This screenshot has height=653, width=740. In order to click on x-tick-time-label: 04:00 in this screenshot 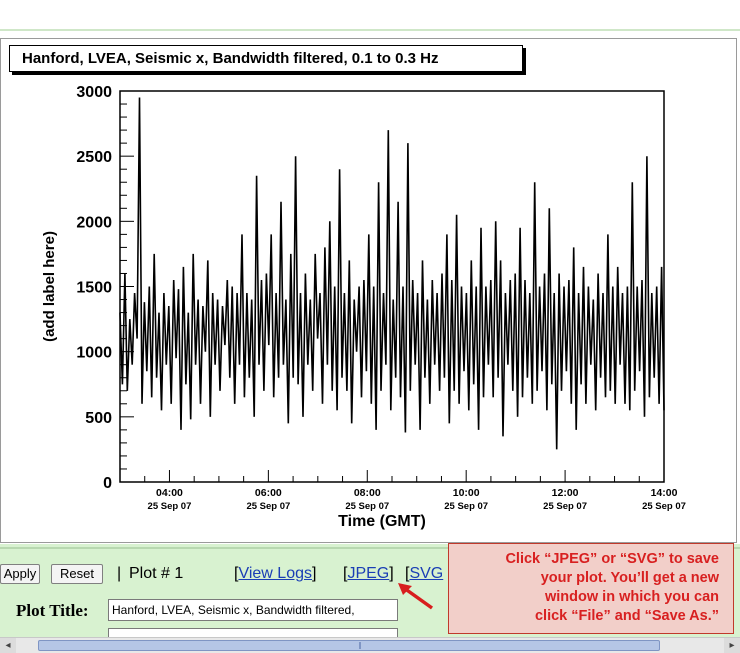, I will do `click(169, 493)`.